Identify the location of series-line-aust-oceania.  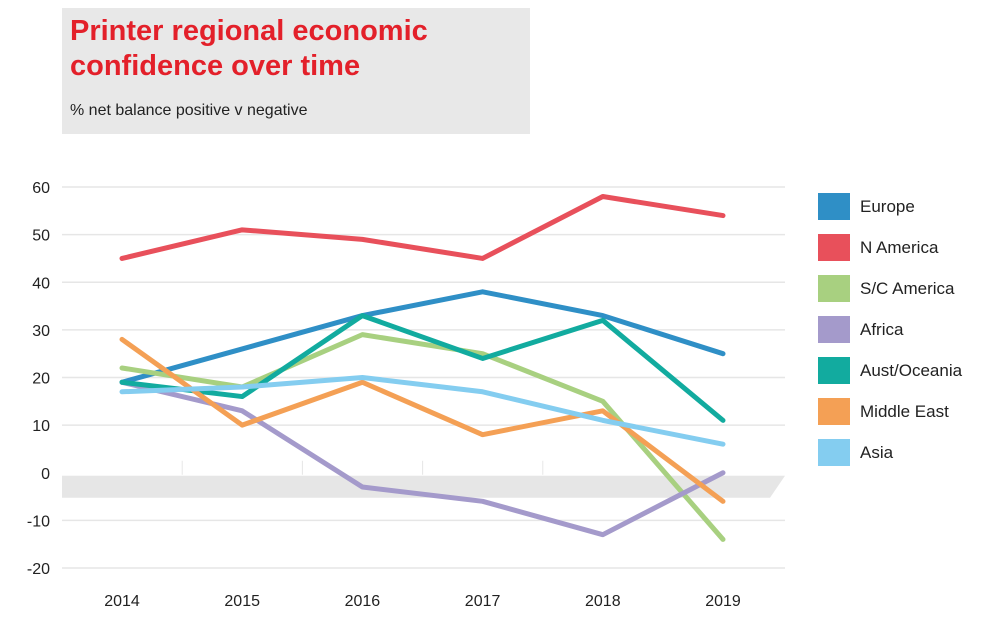
(422, 368).